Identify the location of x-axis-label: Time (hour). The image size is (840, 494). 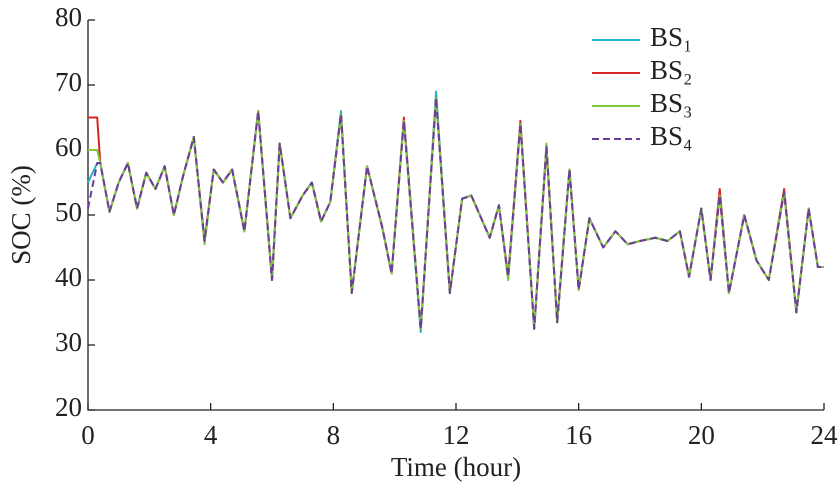
(456, 467).